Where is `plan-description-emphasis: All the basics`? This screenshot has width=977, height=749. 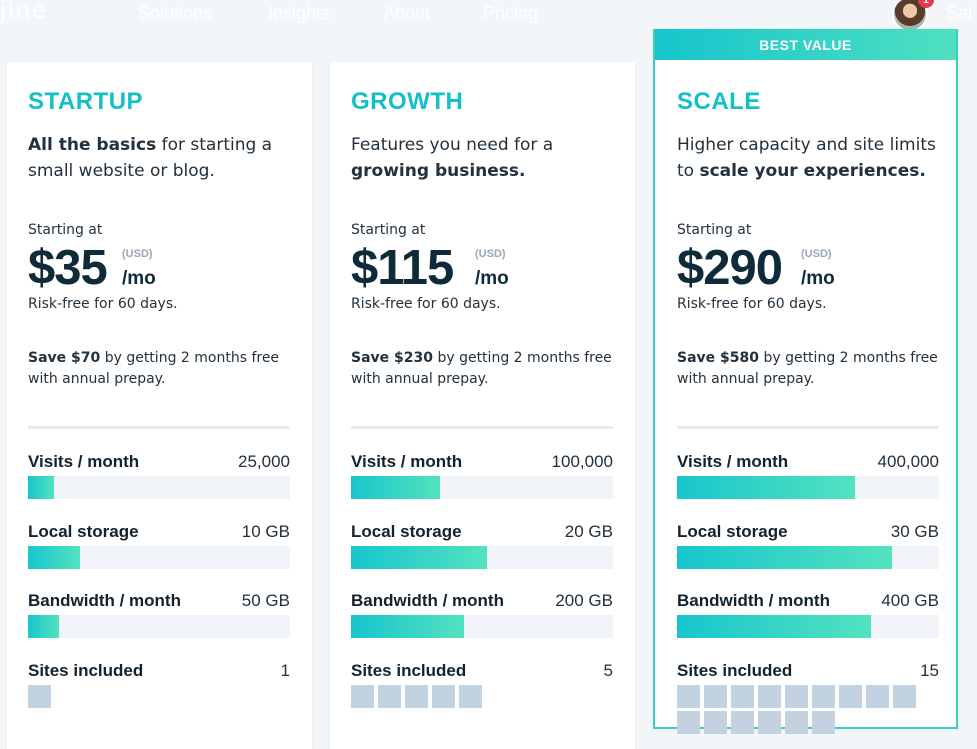
plan-description-emphasis: All the basics is located at coordinates (92, 145).